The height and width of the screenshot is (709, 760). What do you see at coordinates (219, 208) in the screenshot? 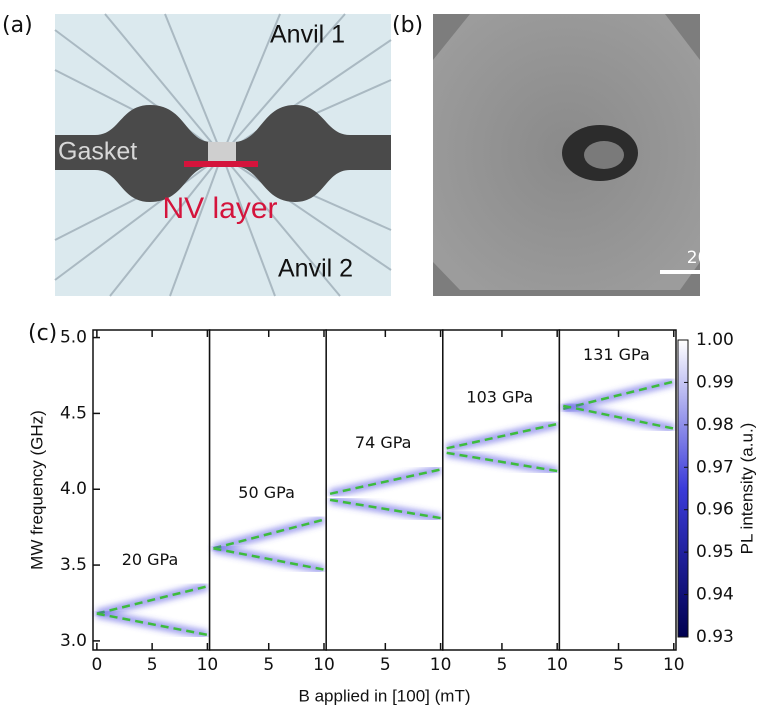
I see `label: NV layer` at bounding box center [219, 208].